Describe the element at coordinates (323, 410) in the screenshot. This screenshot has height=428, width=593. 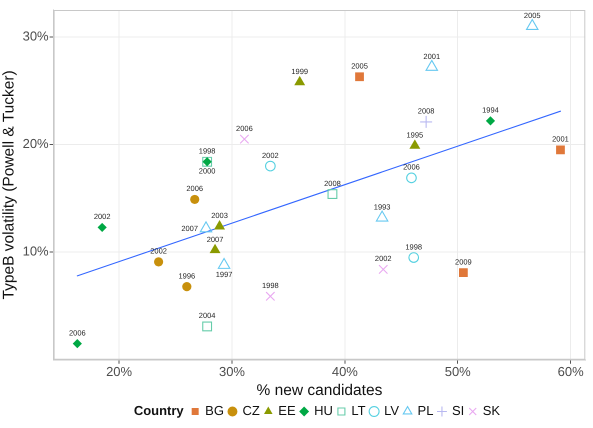
I see `legend-label: HU` at that location.